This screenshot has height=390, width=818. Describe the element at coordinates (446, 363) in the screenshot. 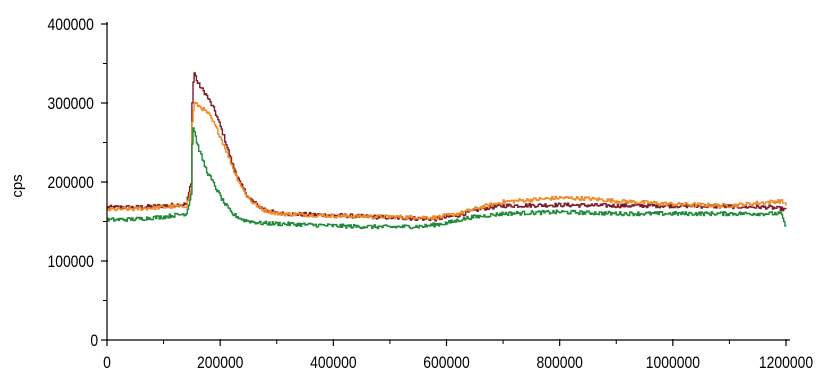

I see `x-tick-label: 600000` at that location.